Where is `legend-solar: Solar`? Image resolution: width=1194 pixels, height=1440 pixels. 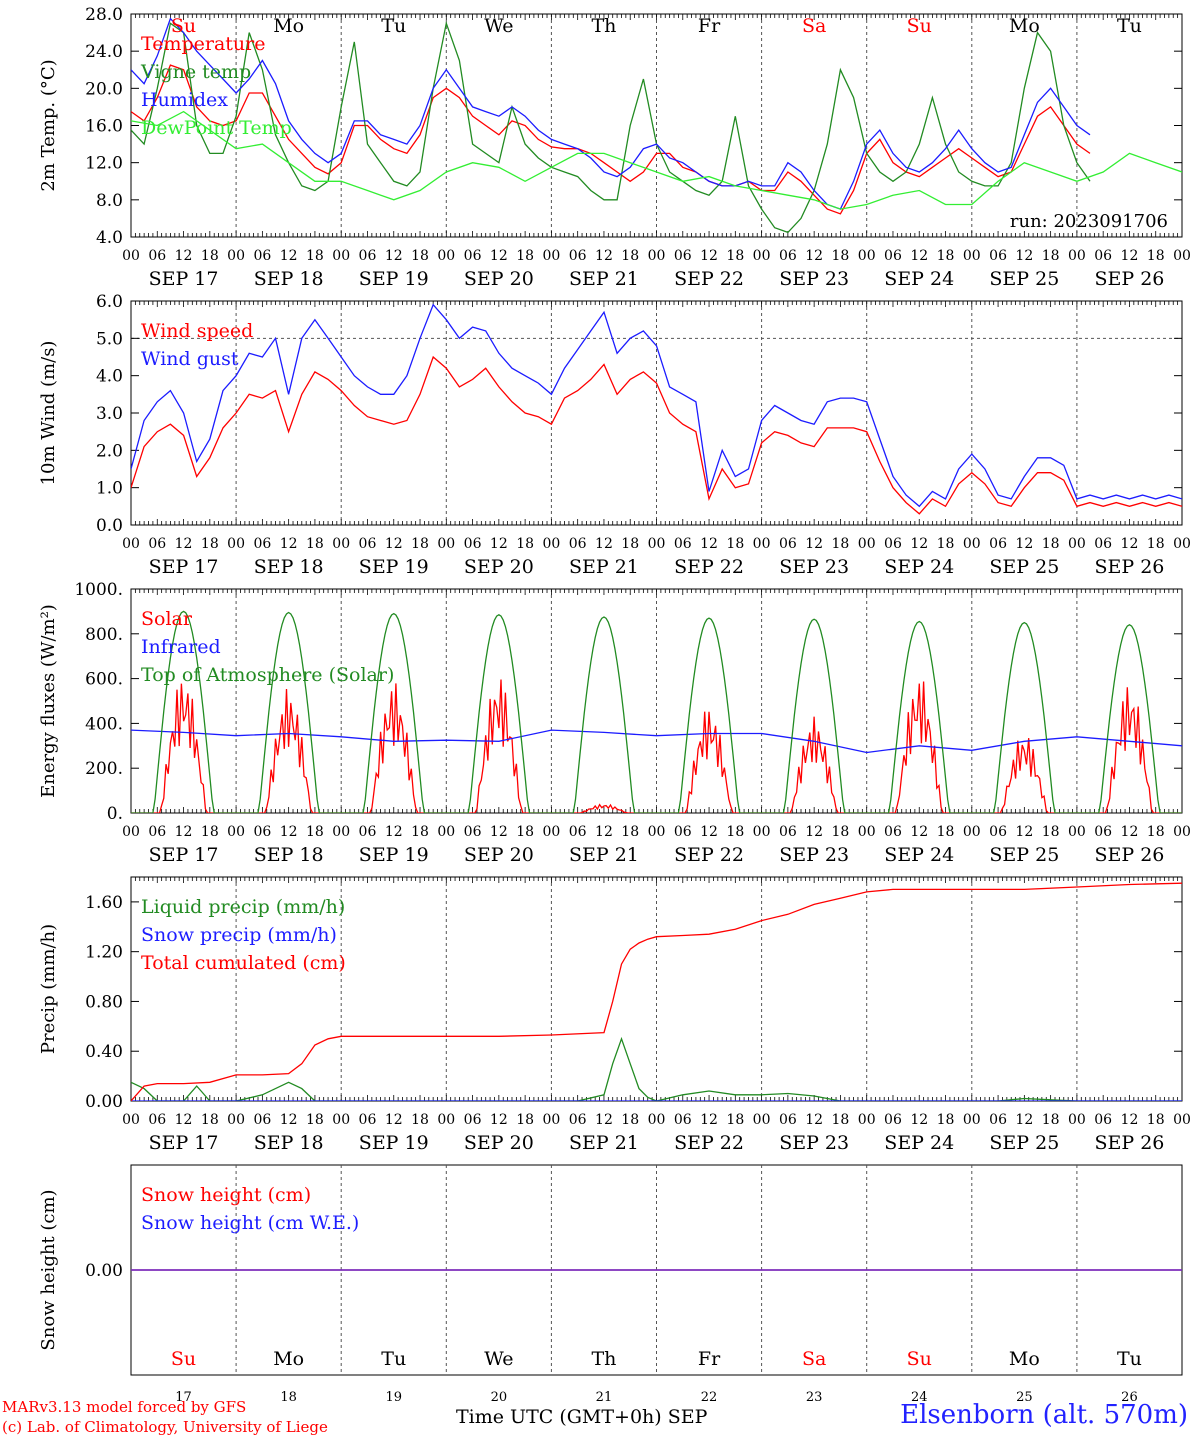 legend-solar: Solar is located at coordinates (167, 619).